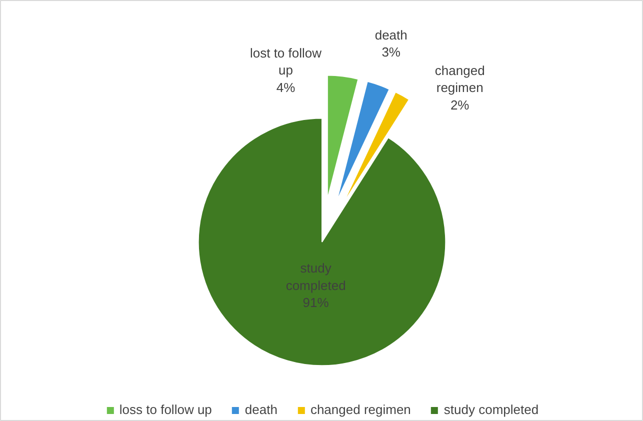 The height and width of the screenshot is (421, 643). Describe the element at coordinates (261, 409) in the screenshot. I see `legend-label: death` at that location.